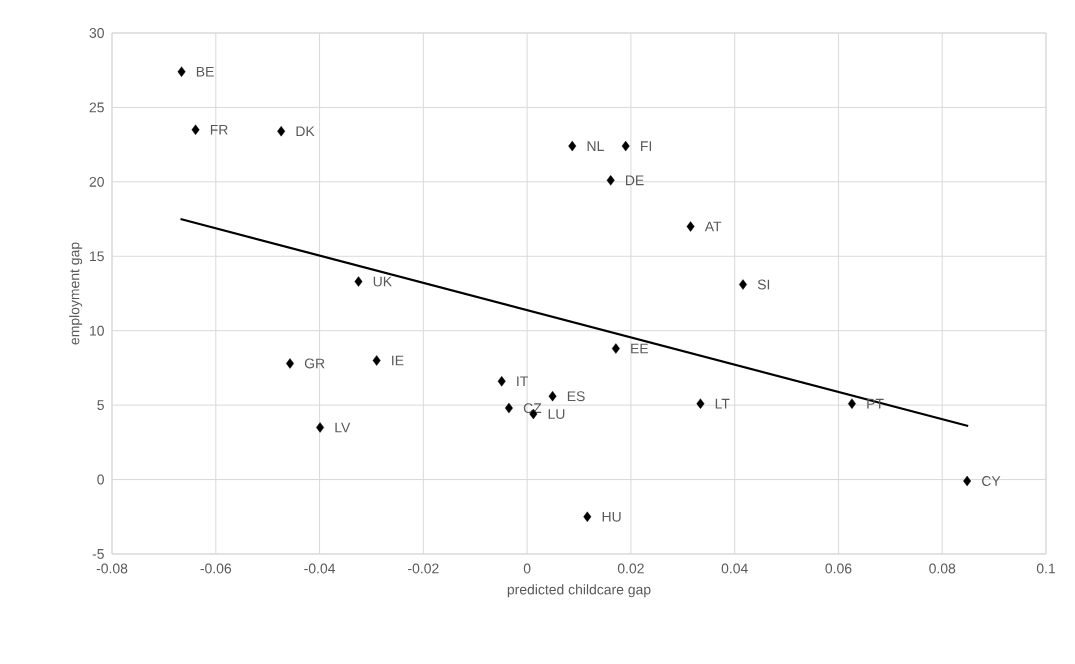 The height and width of the screenshot is (664, 1075). I want to click on annotation: ES, so click(576, 396).